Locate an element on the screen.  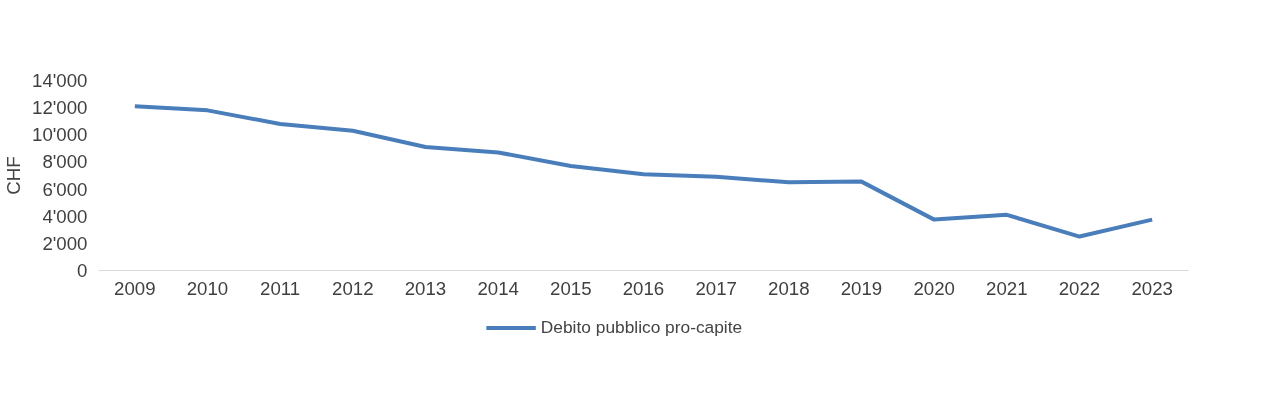
x-tick-label: 2012 is located at coordinates (353, 288).